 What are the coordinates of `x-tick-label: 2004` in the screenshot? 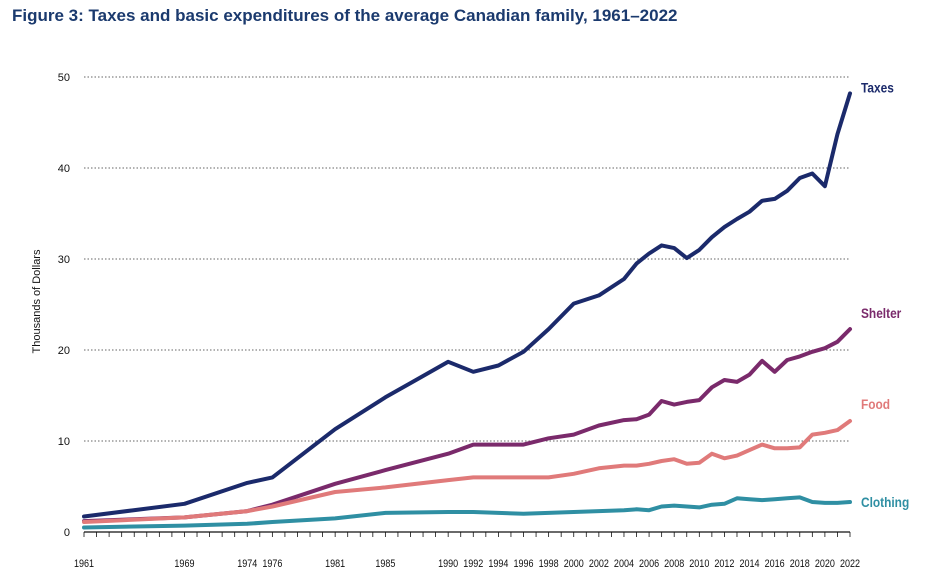 It's located at (624, 564).